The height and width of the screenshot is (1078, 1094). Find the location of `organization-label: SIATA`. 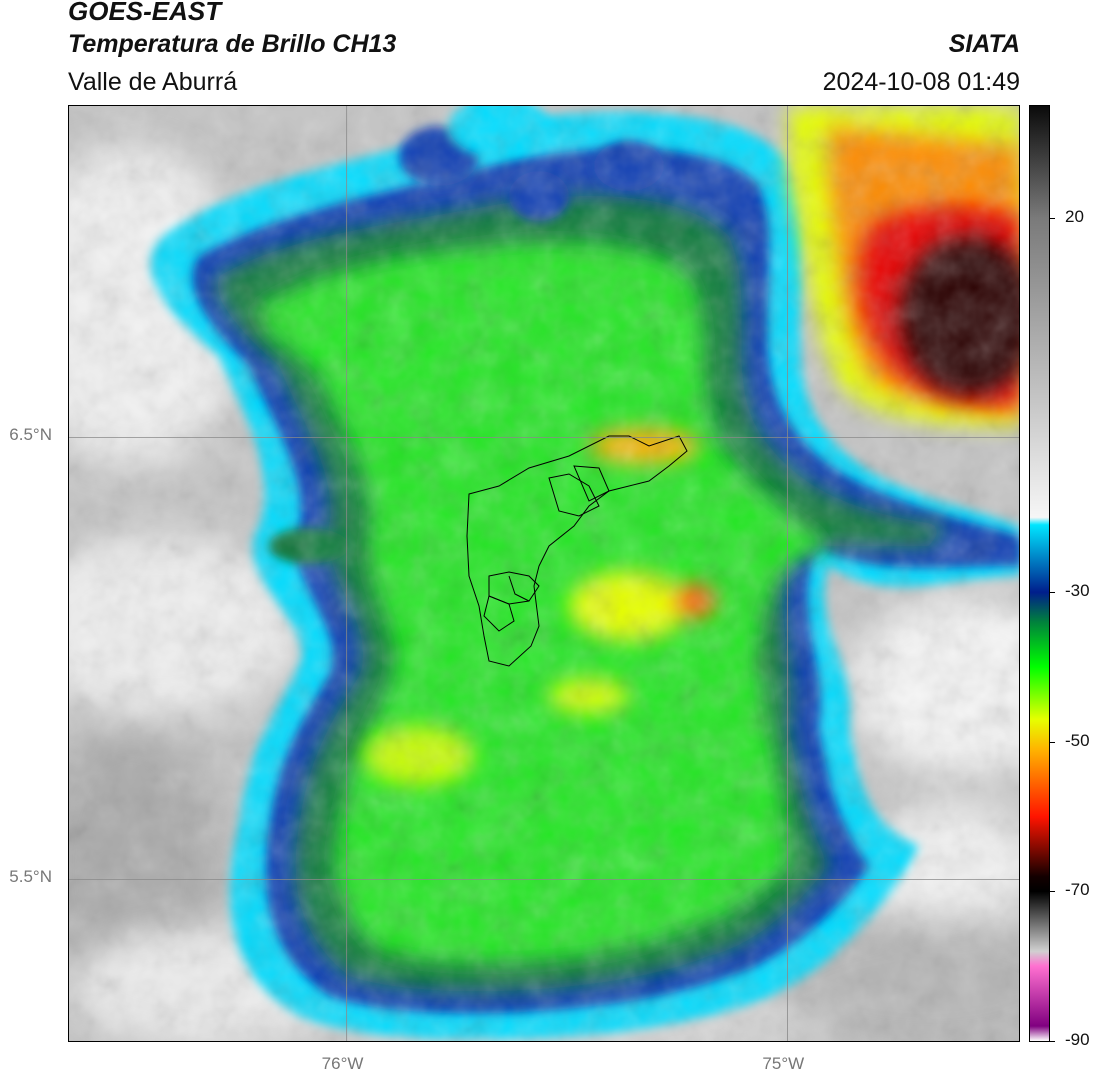

organization-label: SIATA is located at coordinates (984, 44).